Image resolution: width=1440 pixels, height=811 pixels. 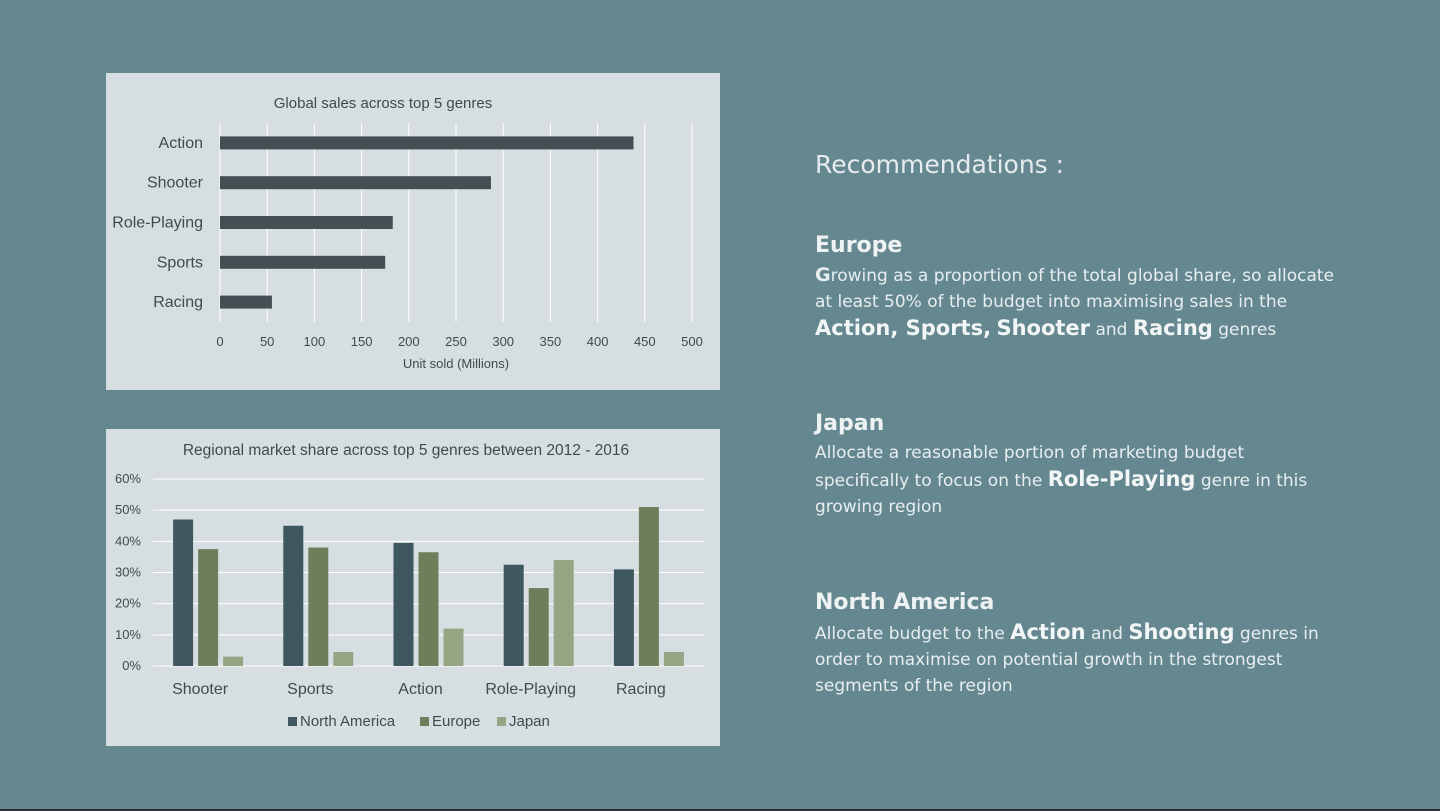 What do you see at coordinates (128, 478) in the screenshot?
I see `y-tick-label: 60%` at bounding box center [128, 478].